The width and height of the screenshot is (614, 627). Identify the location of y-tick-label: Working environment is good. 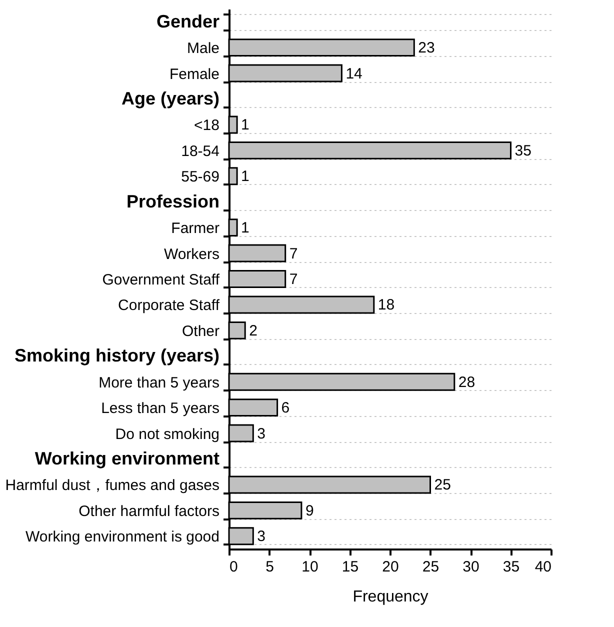
(123, 537).